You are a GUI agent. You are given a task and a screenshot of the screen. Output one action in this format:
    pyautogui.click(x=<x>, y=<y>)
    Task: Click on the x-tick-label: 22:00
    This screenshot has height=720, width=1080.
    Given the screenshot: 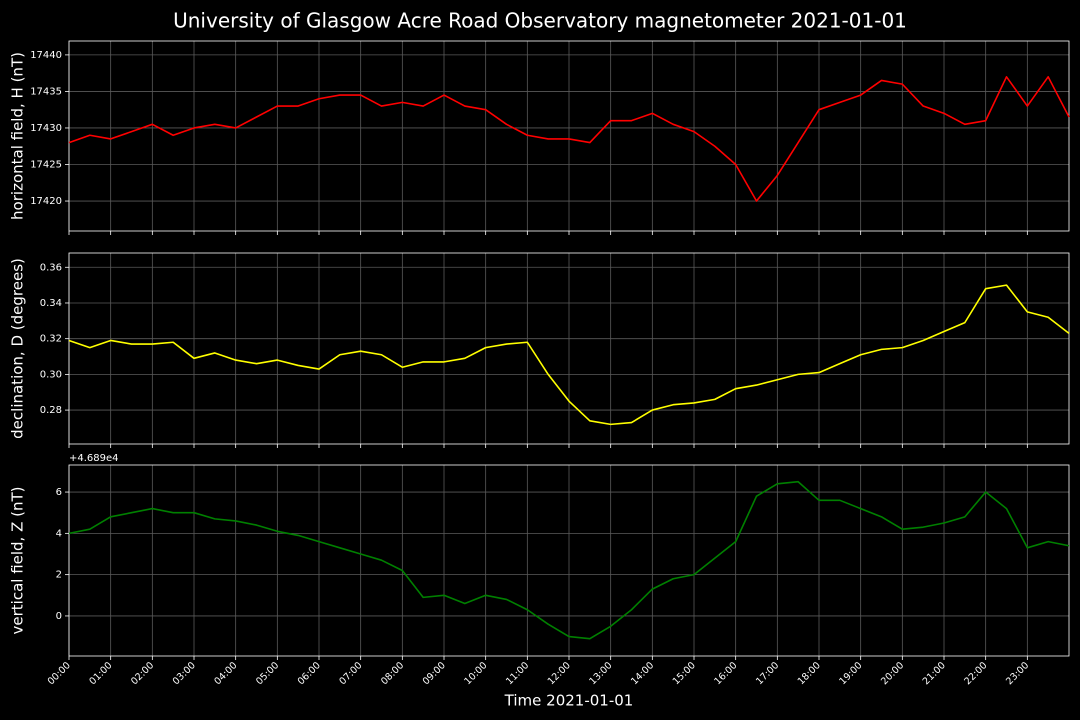 What is the action you would take?
    pyautogui.click(x=975, y=673)
    